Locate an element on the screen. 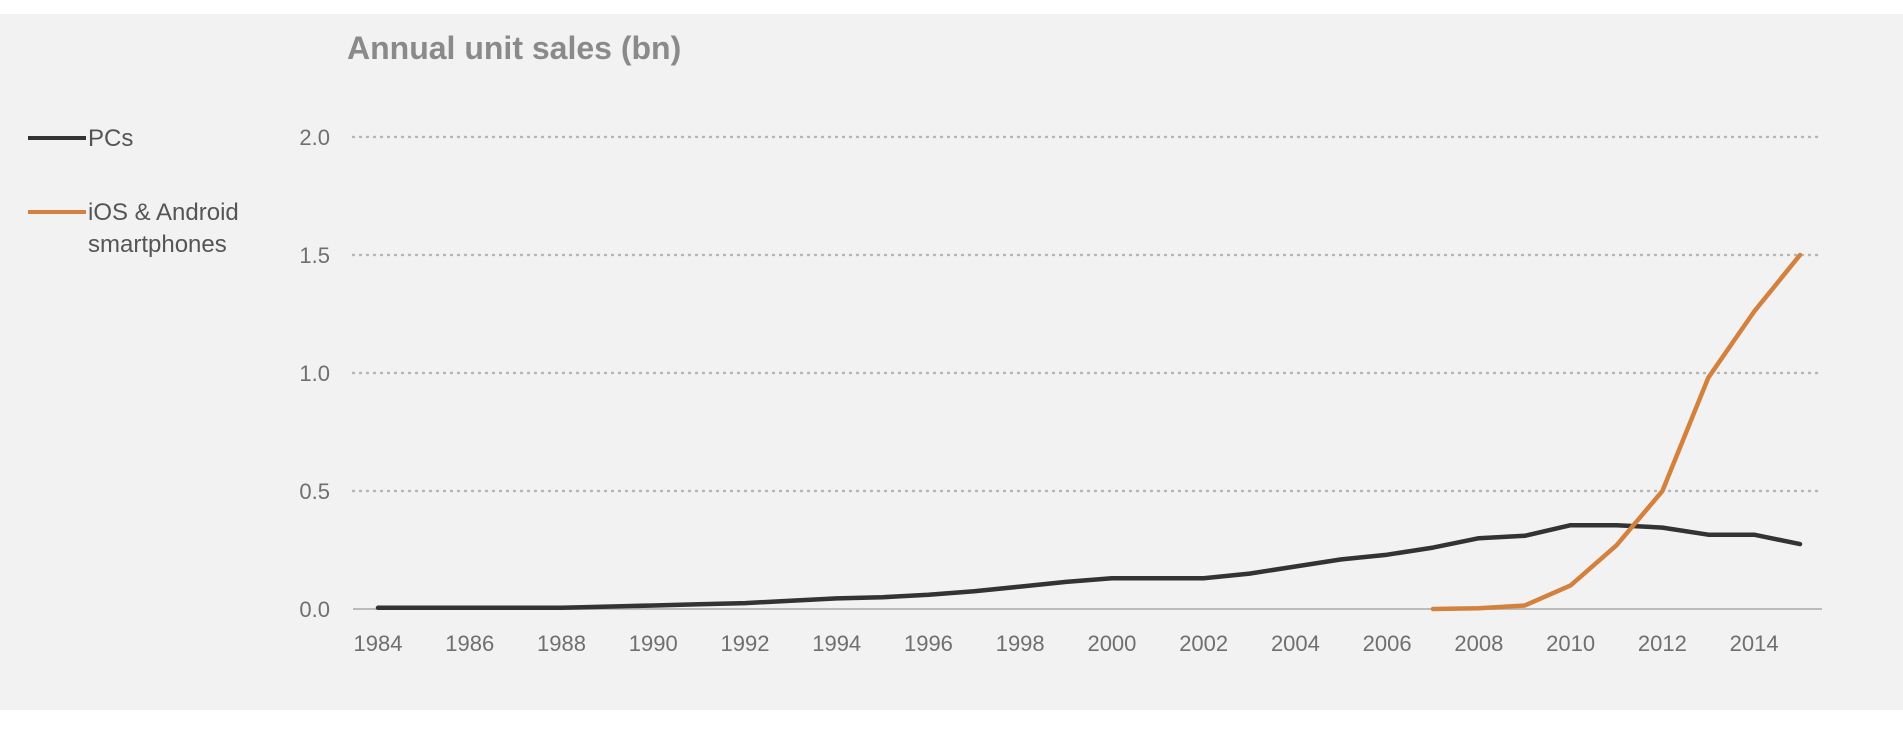 The image size is (1903, 730). x-tick-label: 2012 is located at coordinates (1662, 643).